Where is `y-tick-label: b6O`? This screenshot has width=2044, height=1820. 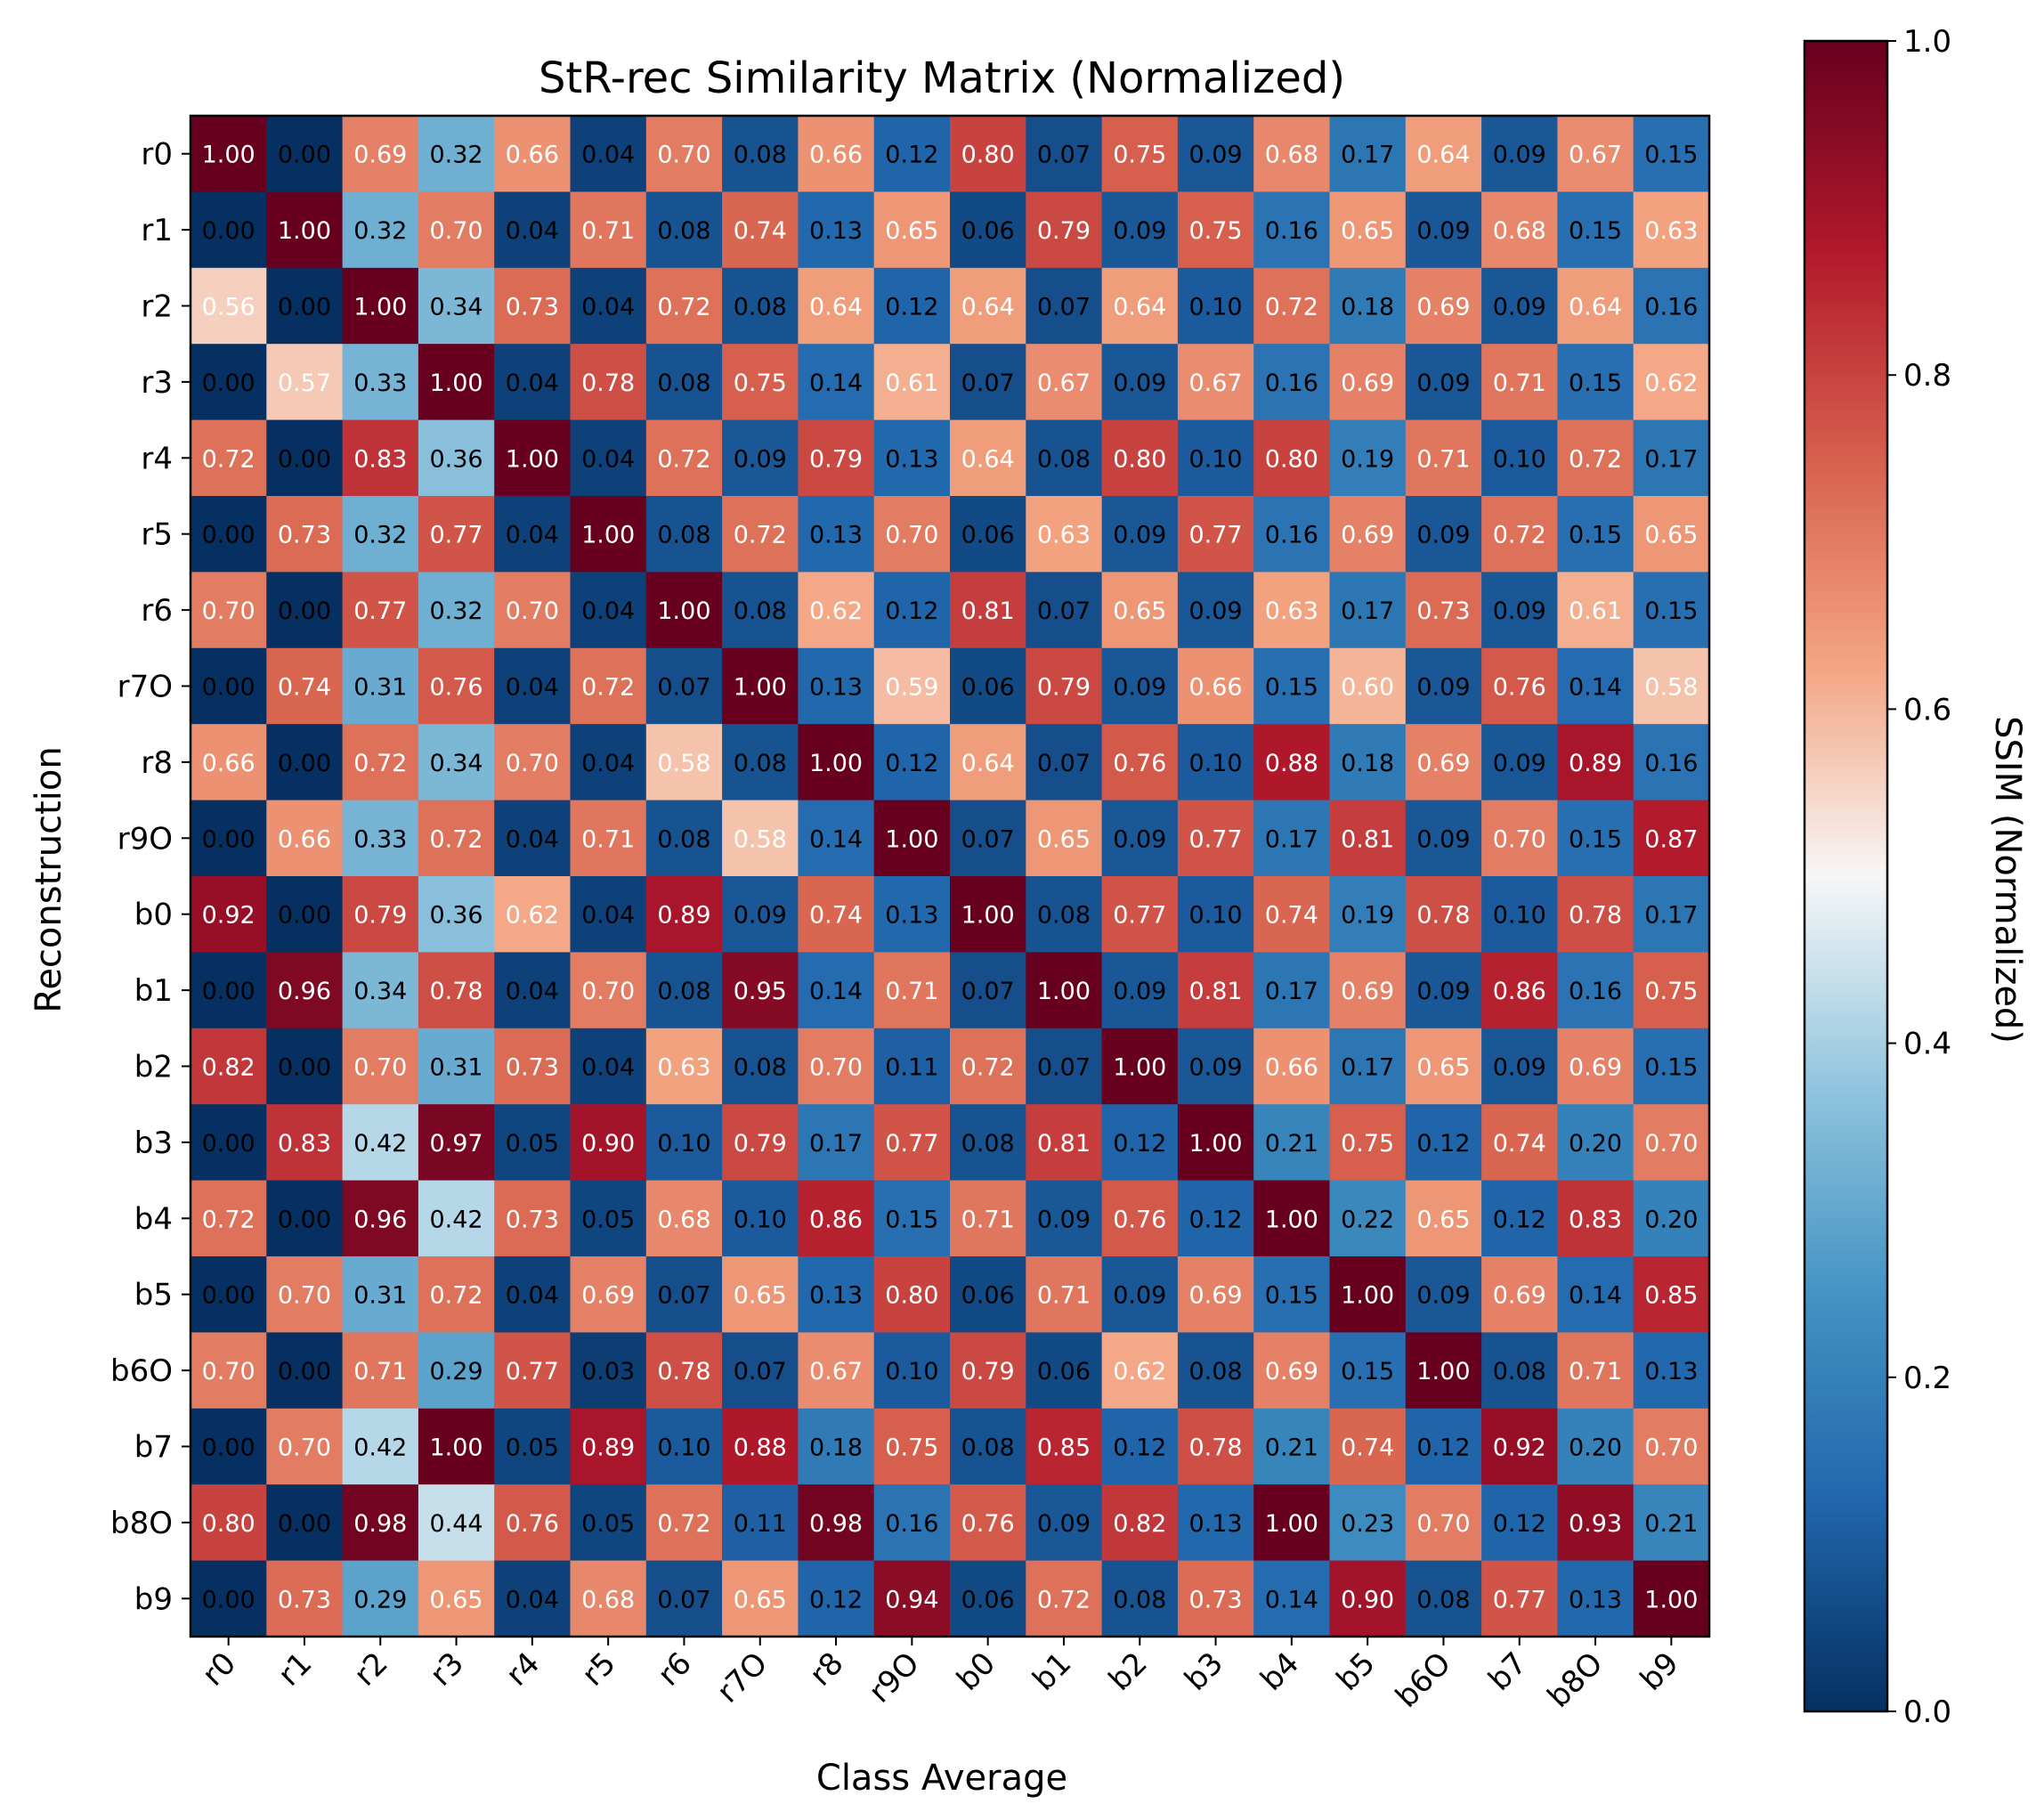 y-tick-label: b6O is located at coordinates (141, 1371).